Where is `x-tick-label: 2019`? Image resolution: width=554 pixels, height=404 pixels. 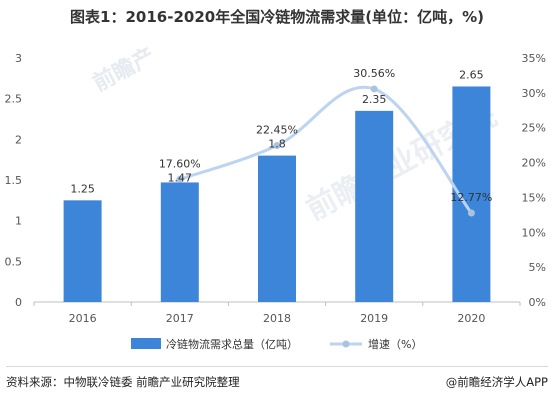
x-tick-label: 2019 is located at coordinates (374, 318).